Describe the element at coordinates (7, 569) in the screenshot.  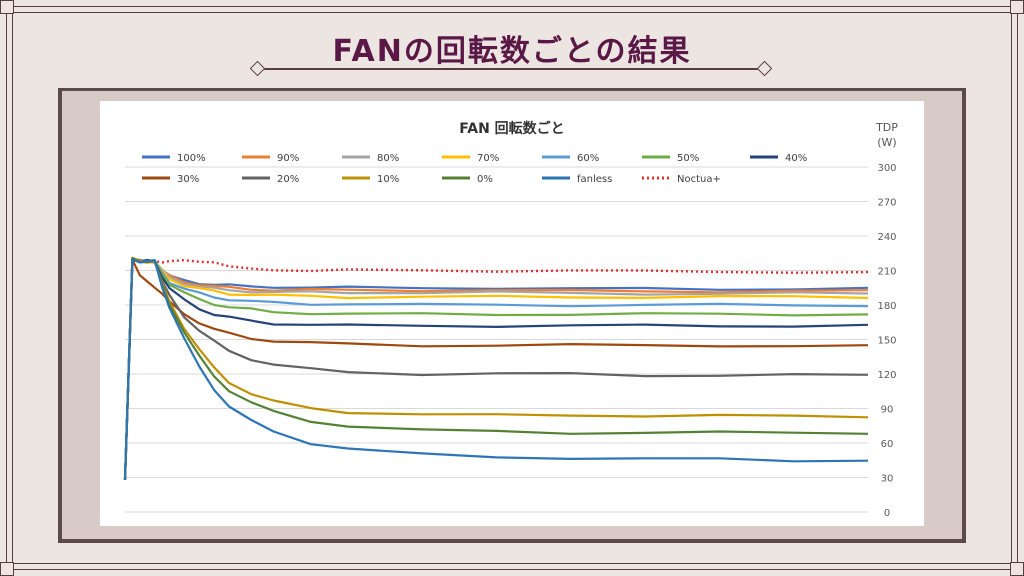
I see `frame-corner-bottom-left` at that location.